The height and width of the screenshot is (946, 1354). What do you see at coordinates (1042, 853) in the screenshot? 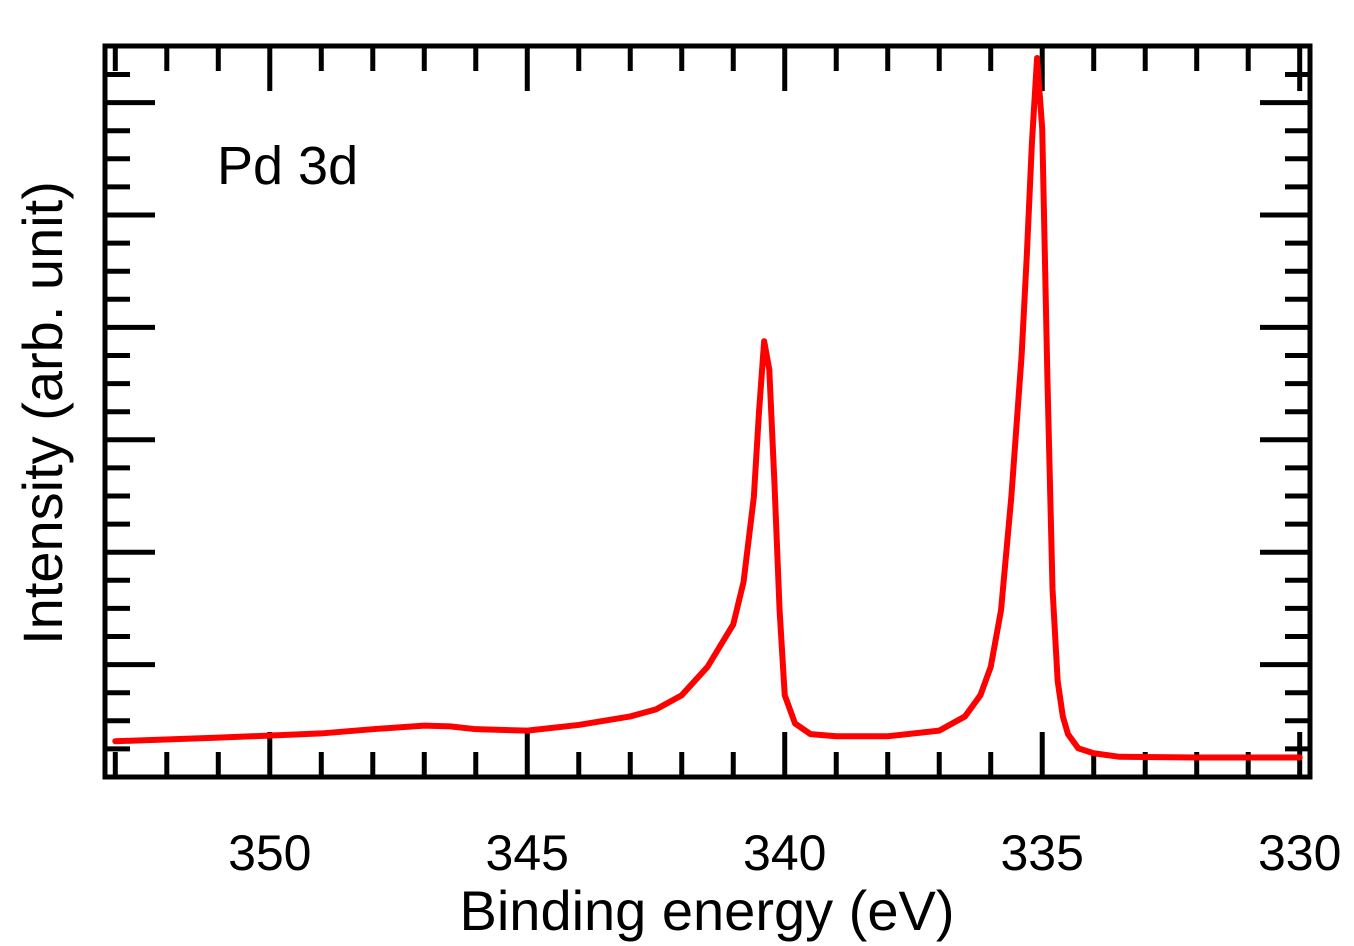
I see `x-tick-label: 335` at bounding box center [1042, 853].